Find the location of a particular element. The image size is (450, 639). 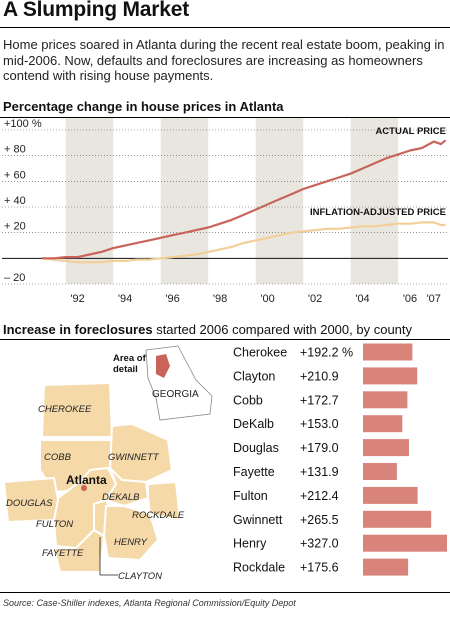

y-tick-labels: +100 % + 80 + 60 + 40 + 20 – 20 is located at coordinates (23, 201).